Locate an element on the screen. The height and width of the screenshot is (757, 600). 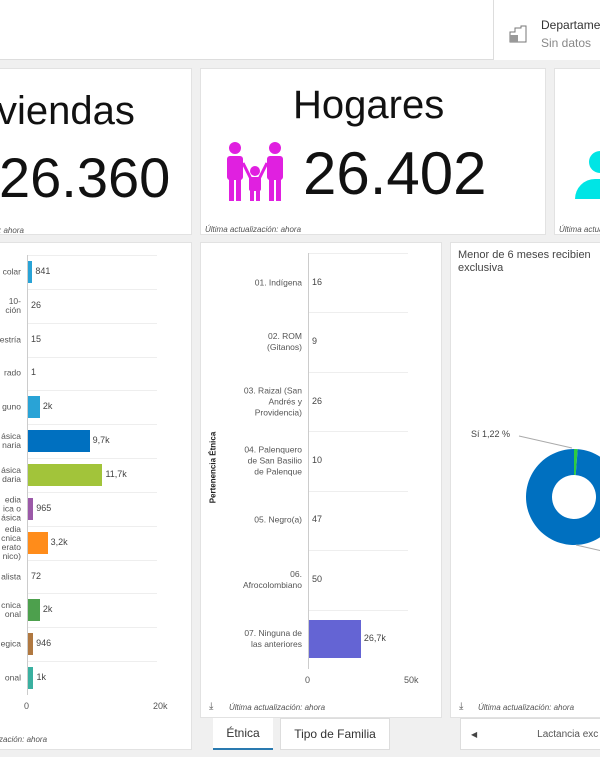
category-label: 03. Raizal (San Andrés y Providencia) is located at coordinates (272, 401).